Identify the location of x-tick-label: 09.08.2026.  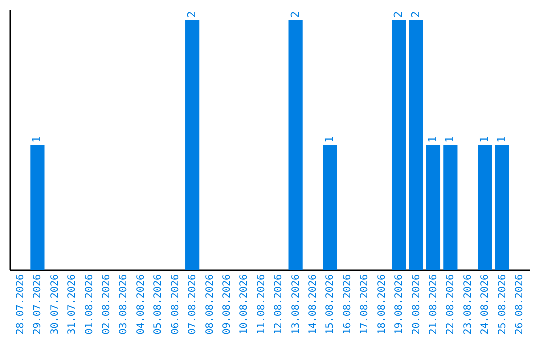
(227, 304).